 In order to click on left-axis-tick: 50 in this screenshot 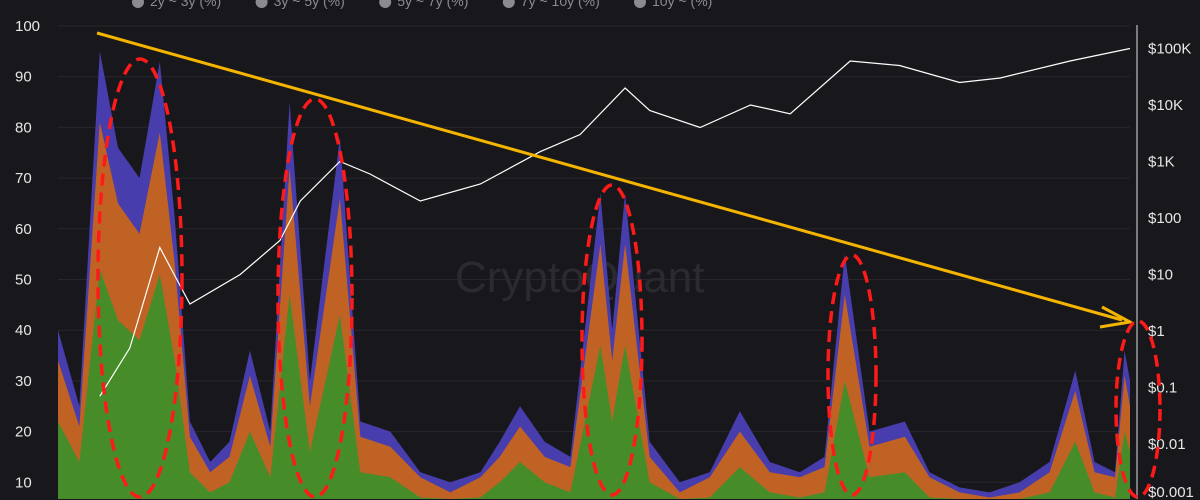, I will do `click(23, 280)`.